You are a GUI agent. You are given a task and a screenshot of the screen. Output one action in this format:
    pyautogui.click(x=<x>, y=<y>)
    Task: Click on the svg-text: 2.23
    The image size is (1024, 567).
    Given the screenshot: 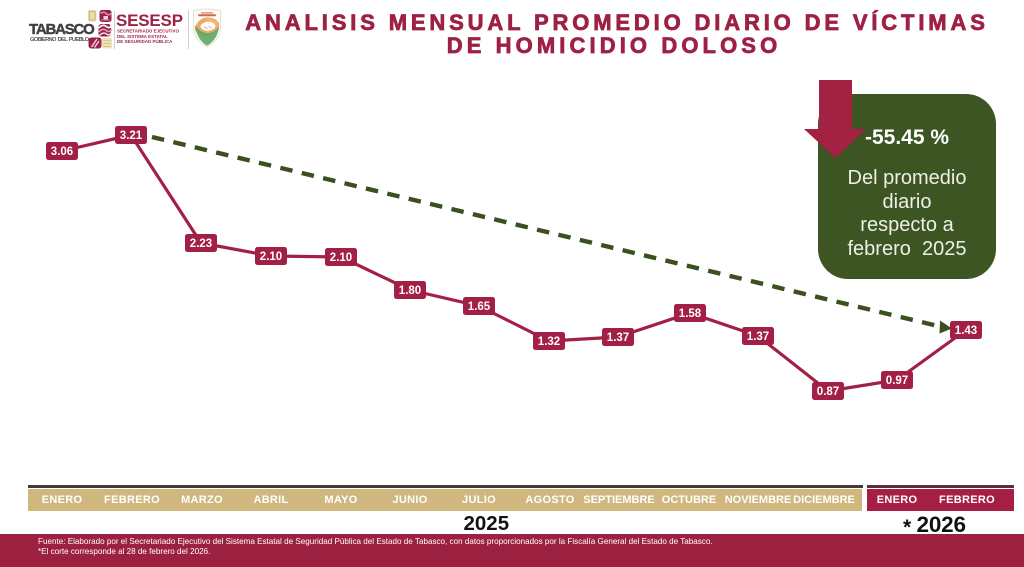 What is the action you would take?
    pyautogui.click(x=201, y=244)
    